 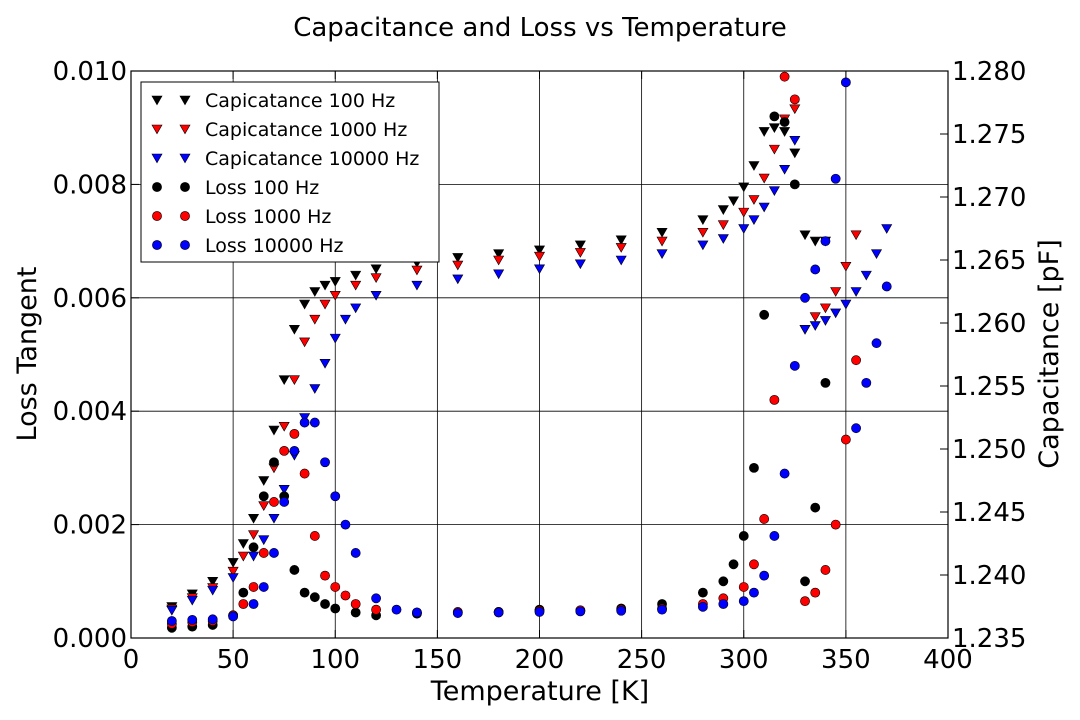 What do you see at coordinates (233, 660) in the screenshot?
I see `x-tick-label: 50` at bounding box center [233, 660].